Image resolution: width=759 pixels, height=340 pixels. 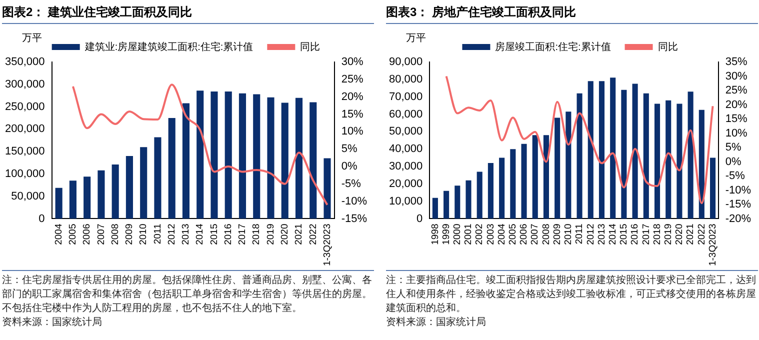 What do you see at coordinates (351, 184) in the screenshot?
I see `y2-tick-label: -5%` at bounding box center [351, 184].